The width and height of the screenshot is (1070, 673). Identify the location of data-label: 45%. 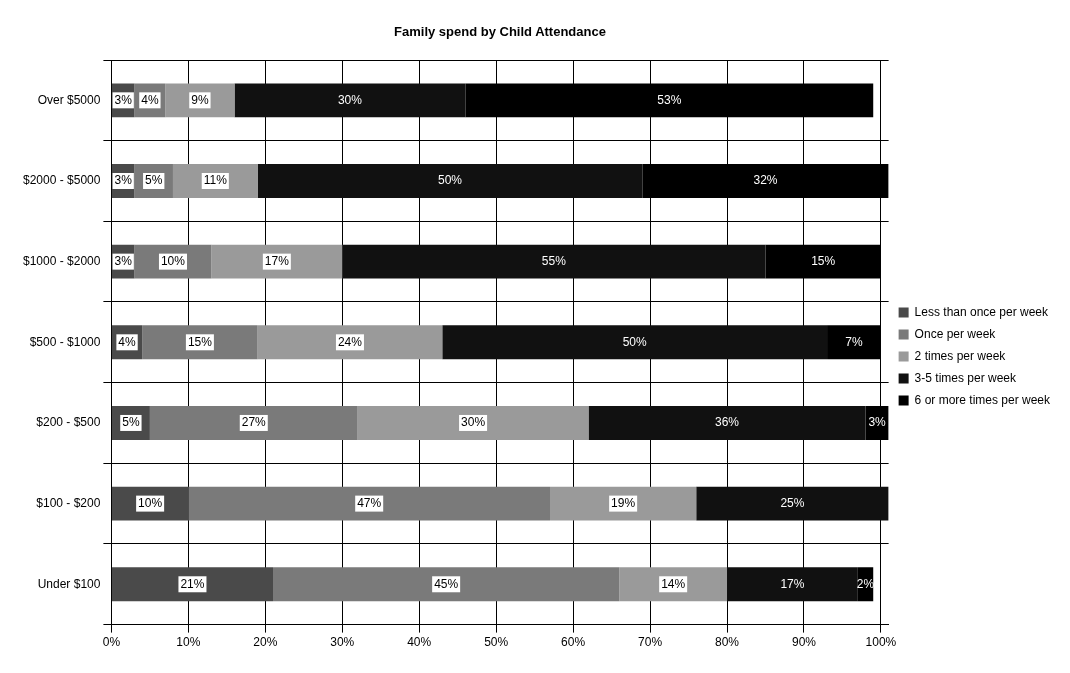
(446, 583).